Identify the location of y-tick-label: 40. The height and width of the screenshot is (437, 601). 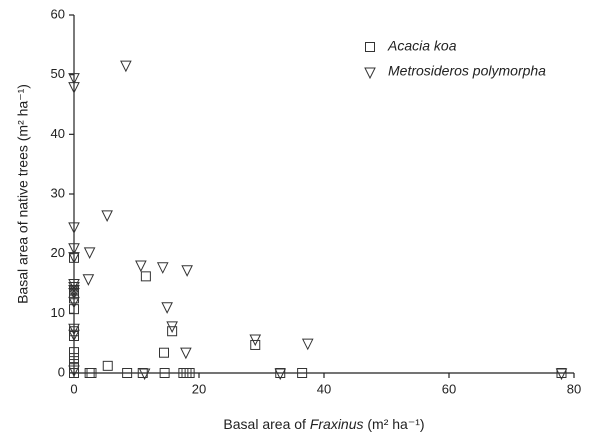
(58, 133).